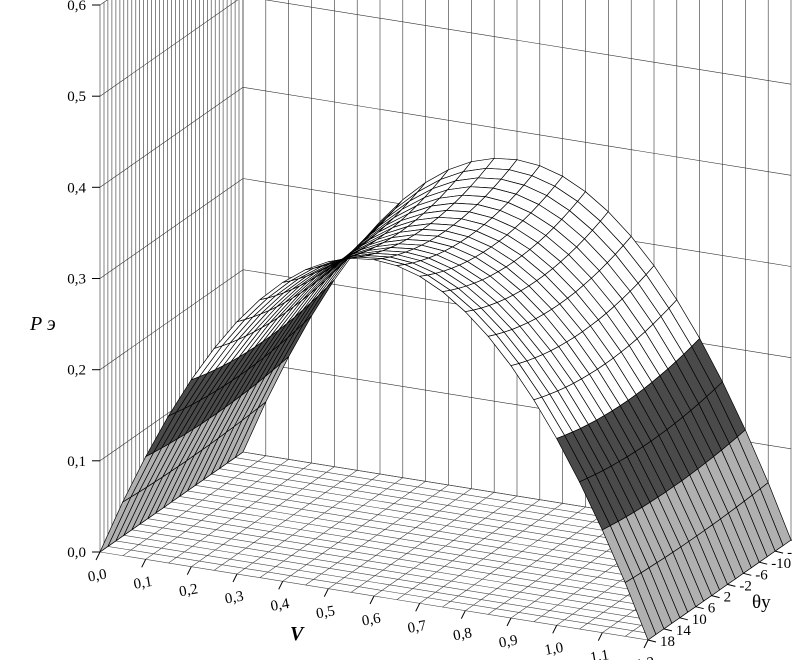  Describe the element at coordinates (417, 627) in the screenshot. I see `x-tick-label: 0,7` at that location.